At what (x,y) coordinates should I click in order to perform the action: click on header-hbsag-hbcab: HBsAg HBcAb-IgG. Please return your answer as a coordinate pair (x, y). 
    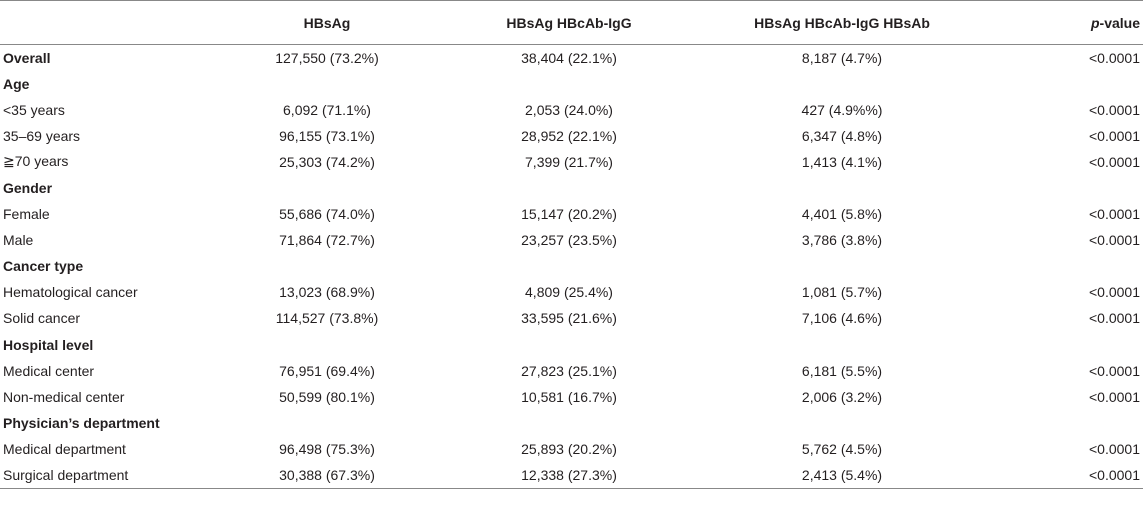
    Looking at the image, I should click on (569, 22).